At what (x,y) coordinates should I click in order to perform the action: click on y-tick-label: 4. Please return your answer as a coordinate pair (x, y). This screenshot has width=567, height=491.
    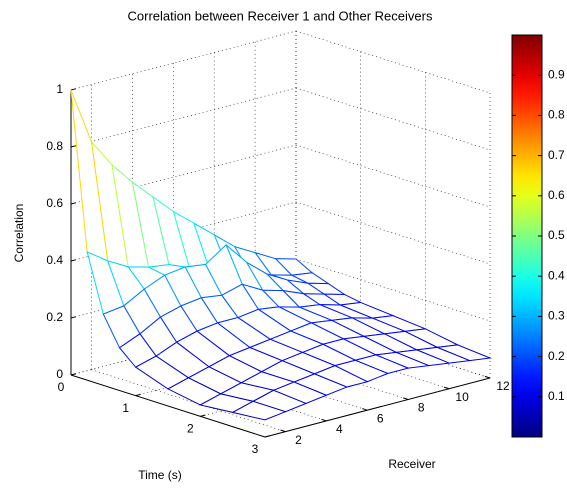
    Looking at the image, I should click on (339, 429).